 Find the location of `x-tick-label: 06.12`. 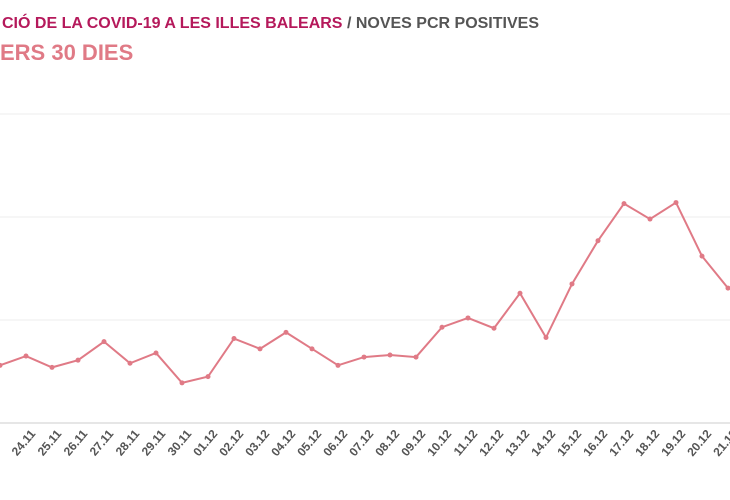

x-tick-label: 06.12 is located at coordinates (335, 443).